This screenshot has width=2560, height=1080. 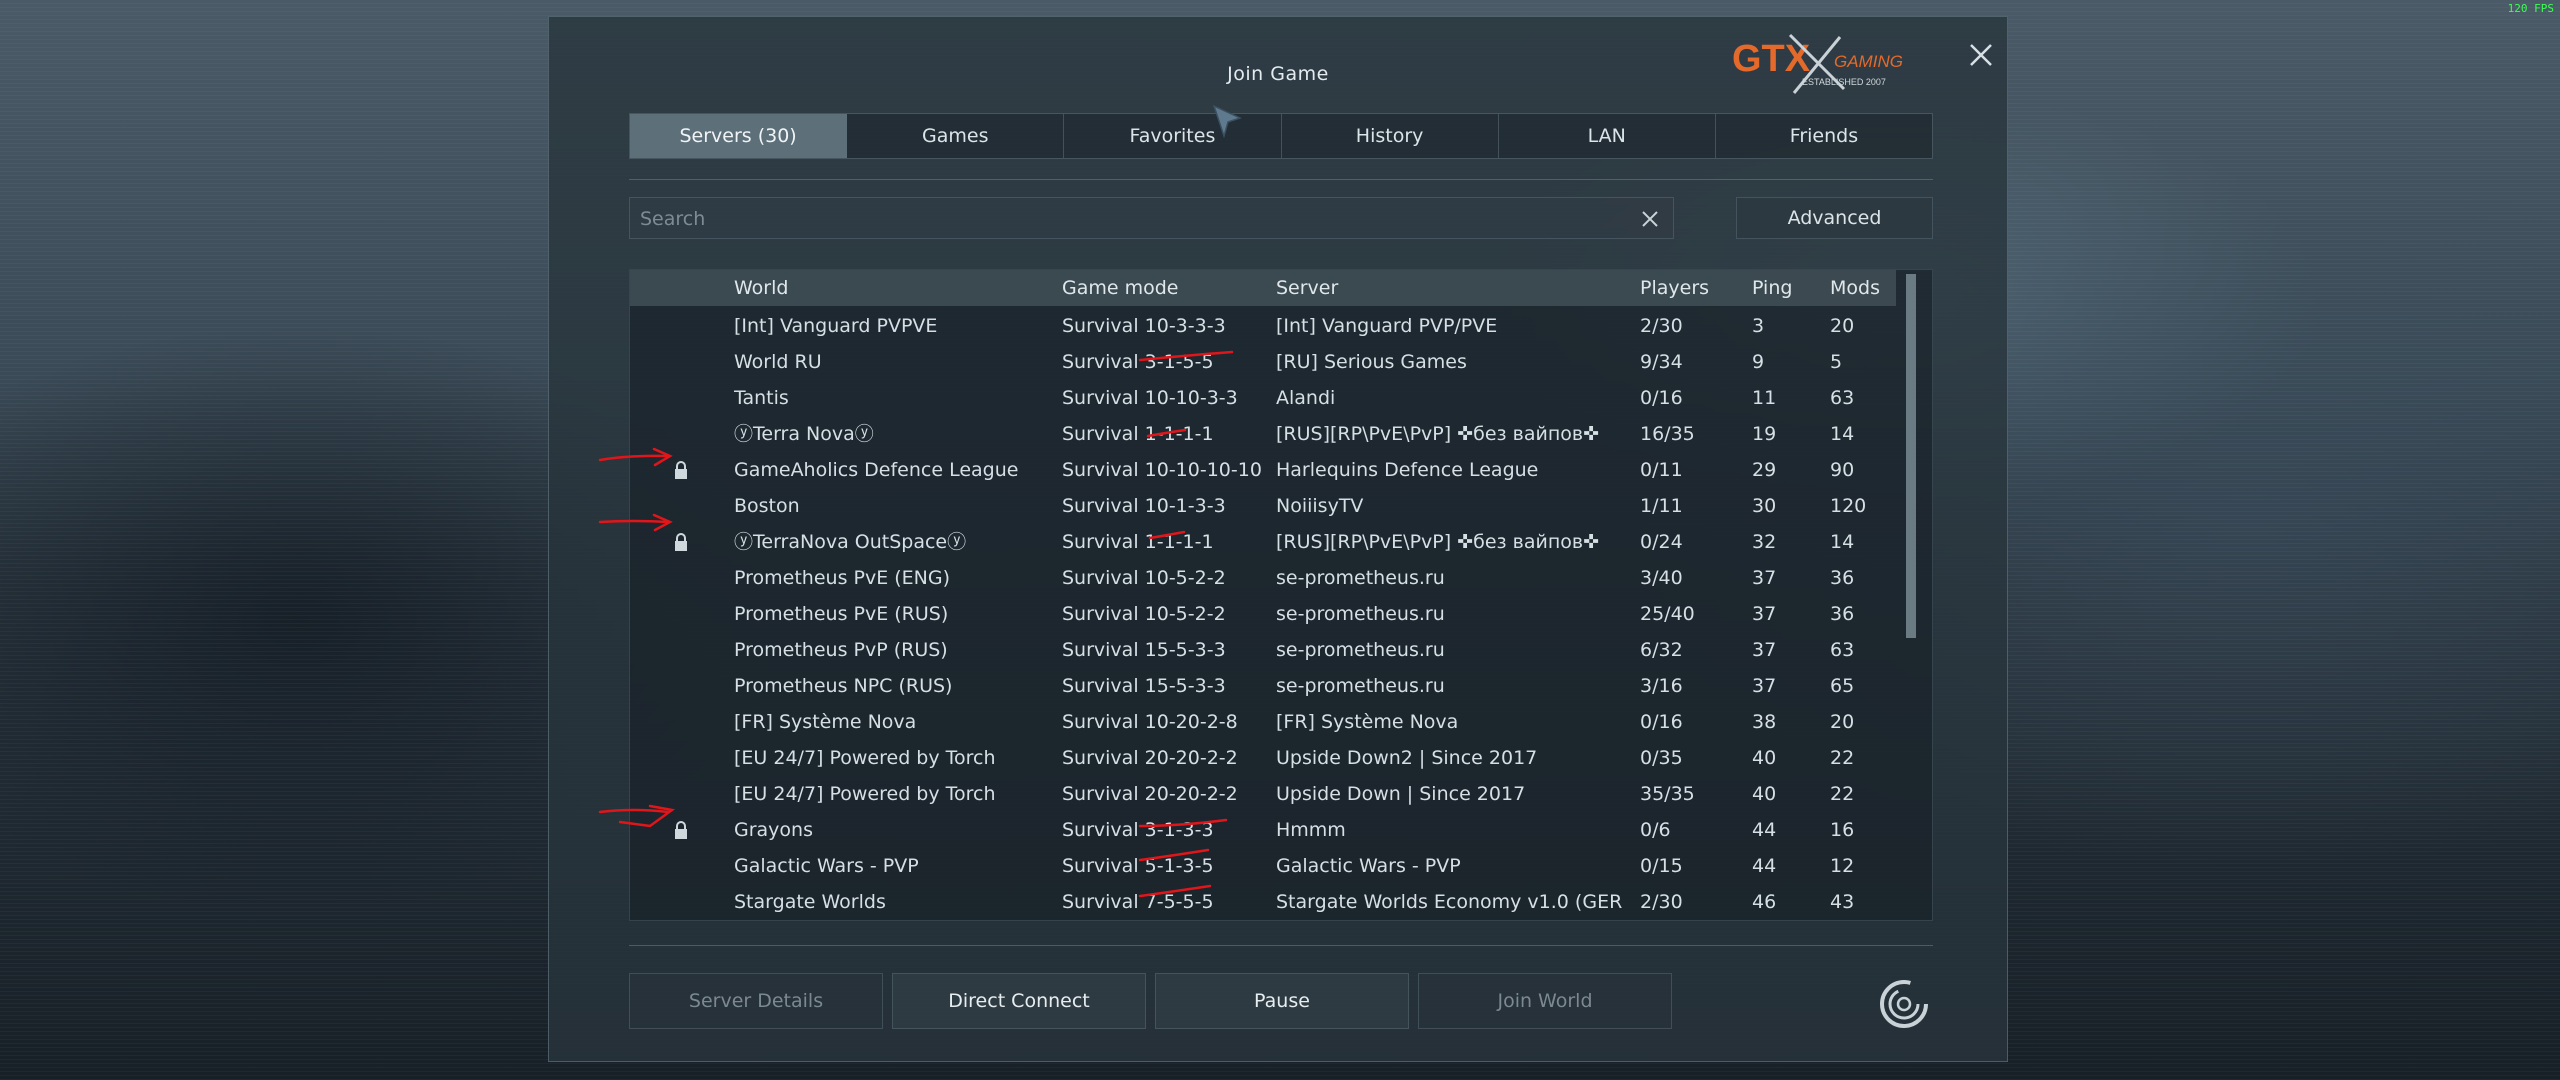 What do you see at coordinates (1842, 578) in the screenshot?
I see `mods-cell: 36` at bounding box center [1842, 578].